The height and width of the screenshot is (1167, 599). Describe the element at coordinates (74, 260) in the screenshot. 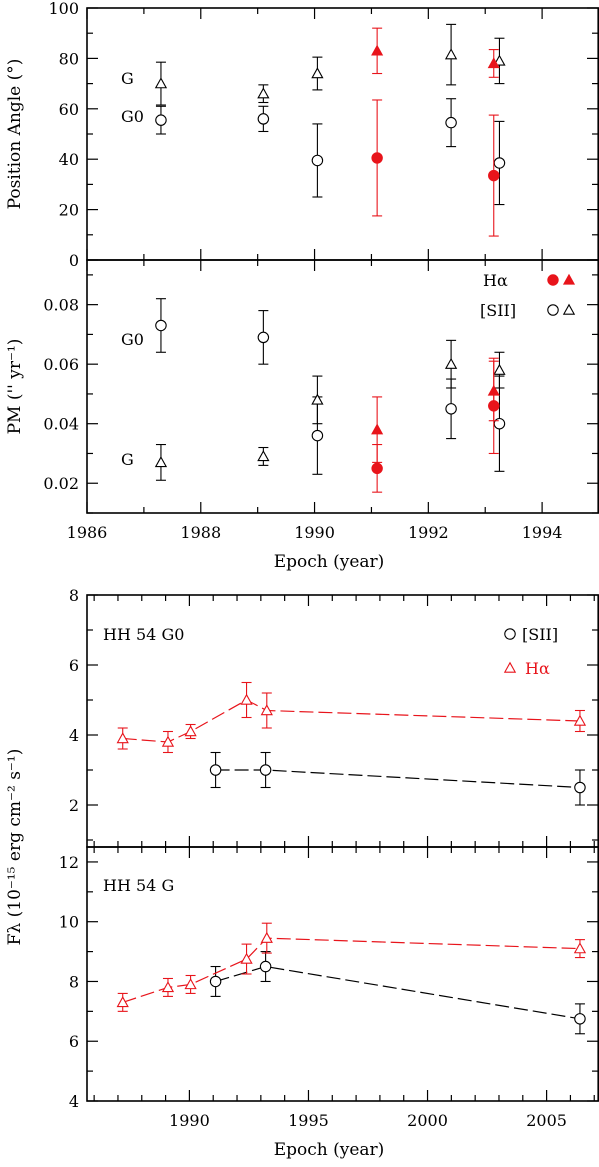

I see `y-tick-label: 0` at that location.